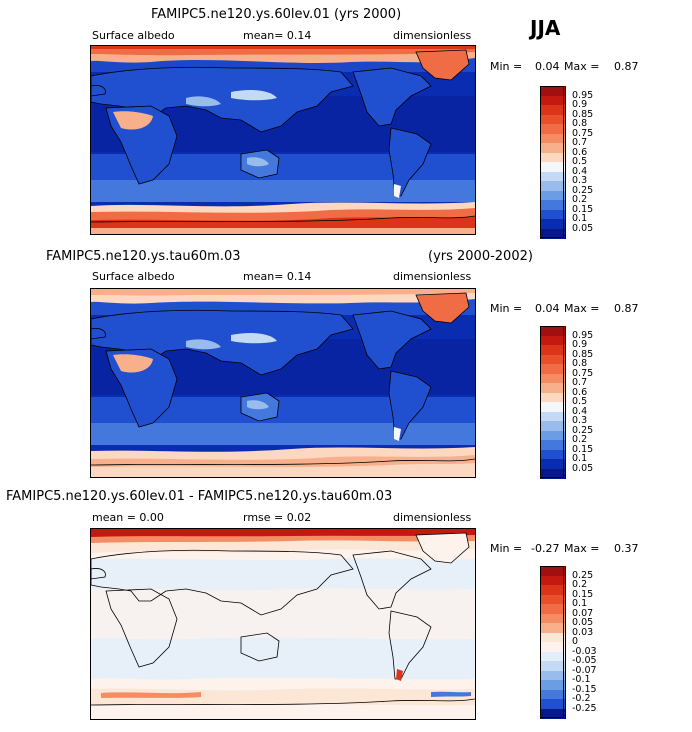 This screenshot has width=692, height=732. I want to click on panel1-min-value: 0.04, so click(547, 66).